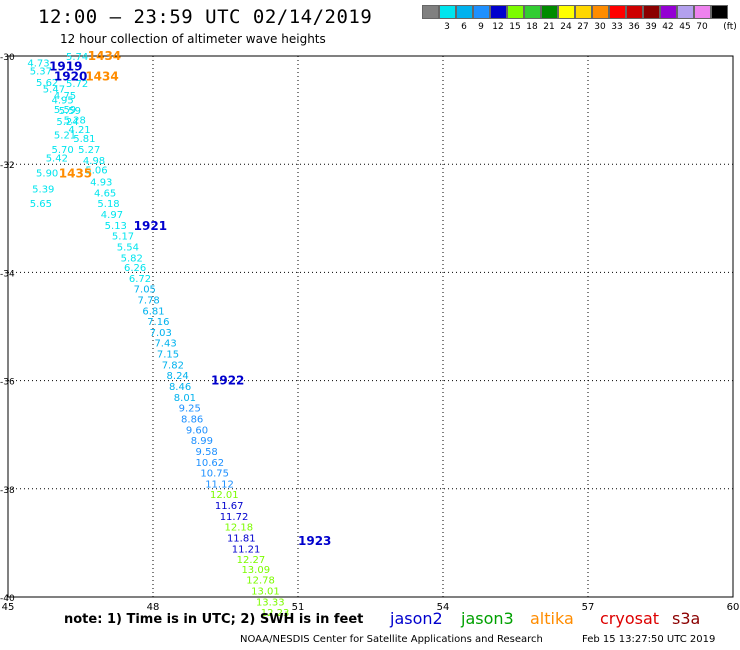 This screenshot has height=650, width=740. I want to click on wave-height-label: 5.28, so click(75, 120).